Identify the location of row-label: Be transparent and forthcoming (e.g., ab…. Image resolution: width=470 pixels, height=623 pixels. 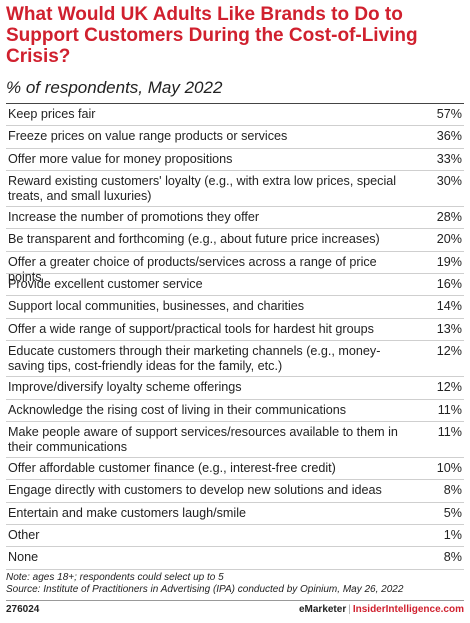
(194, 239).